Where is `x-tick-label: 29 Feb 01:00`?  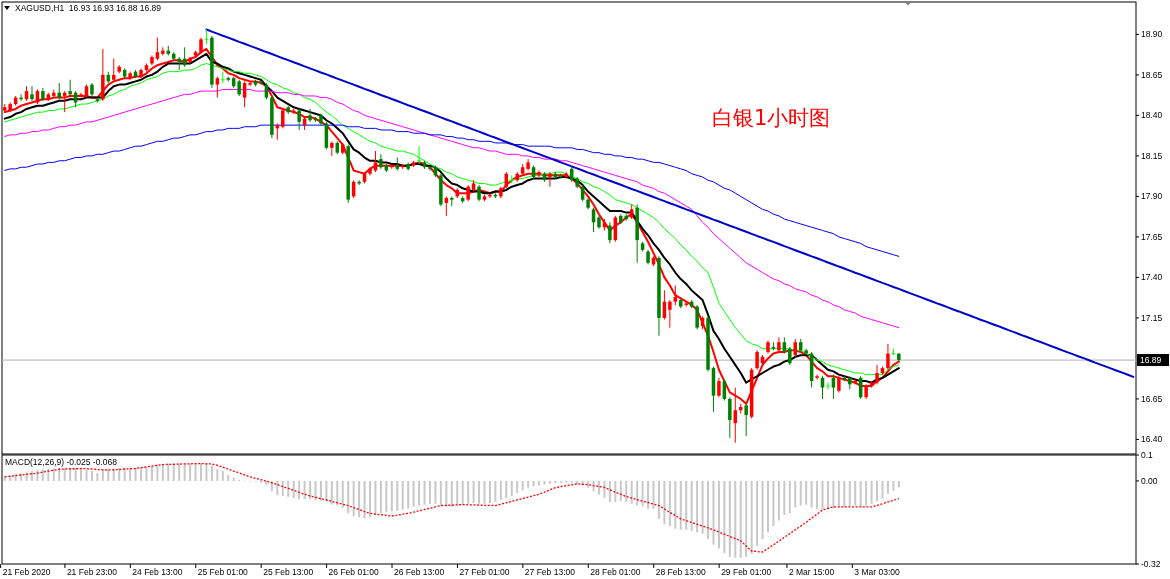
x-tick-label: 29 Feb 01:00 is located at coordinates (746, 571).